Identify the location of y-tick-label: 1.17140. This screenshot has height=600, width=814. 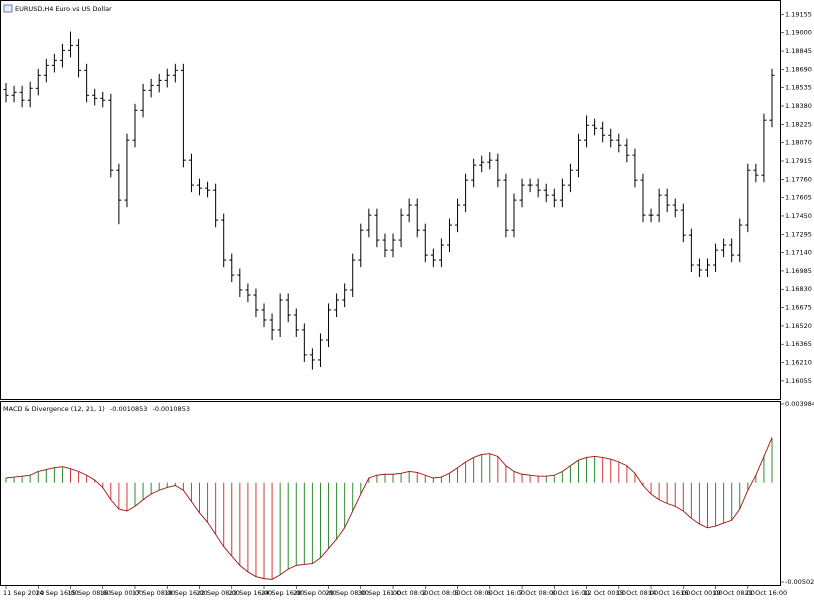
(798, 253).